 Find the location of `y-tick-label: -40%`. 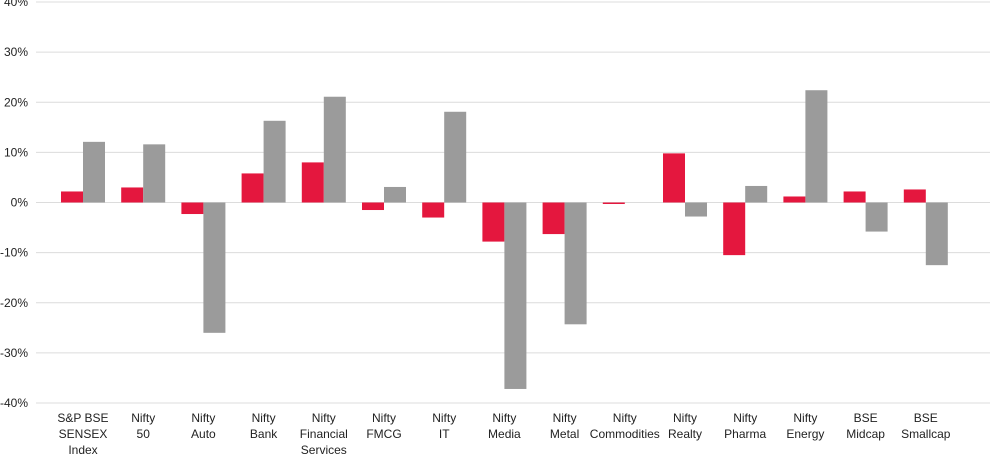

y-tick-label: -40% is located at coordinates (14, 403).